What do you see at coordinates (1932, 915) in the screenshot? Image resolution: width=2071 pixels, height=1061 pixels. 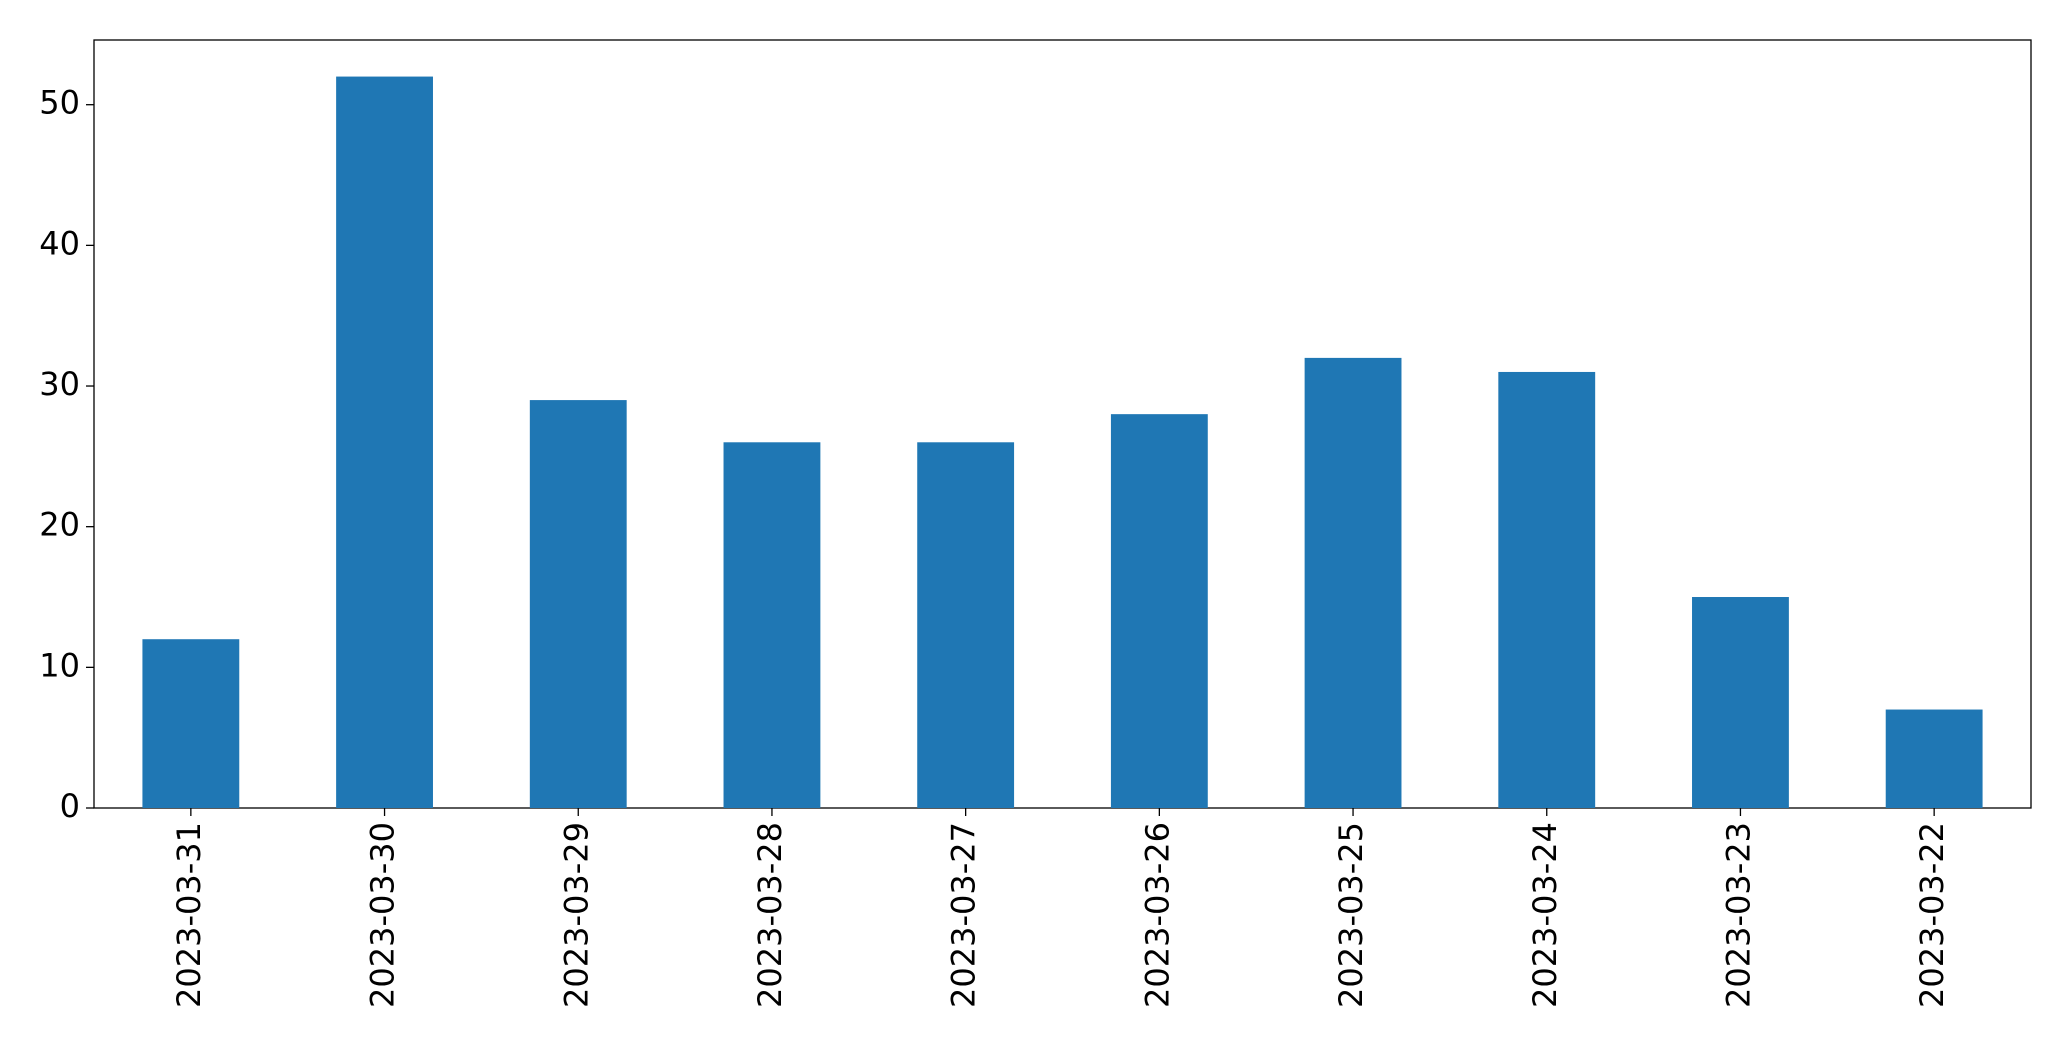 I see `x-tick-label: 2023-03-22` at bounding box center [1932, 915].